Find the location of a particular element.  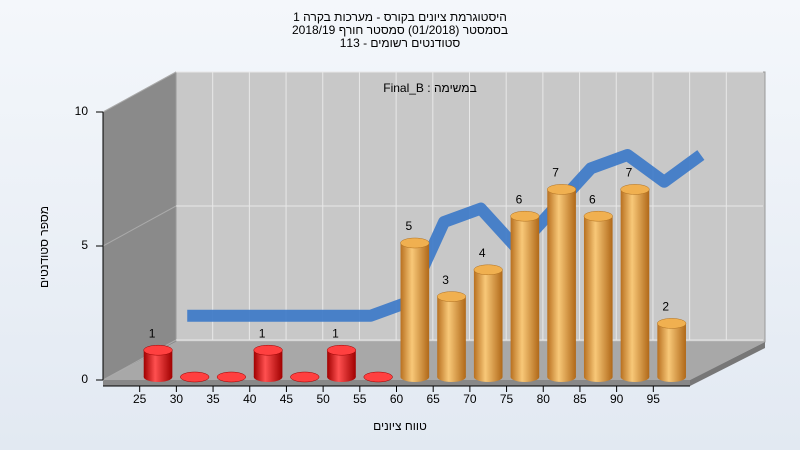

x-tick-label: 60 is located at coordinates (397, 399).